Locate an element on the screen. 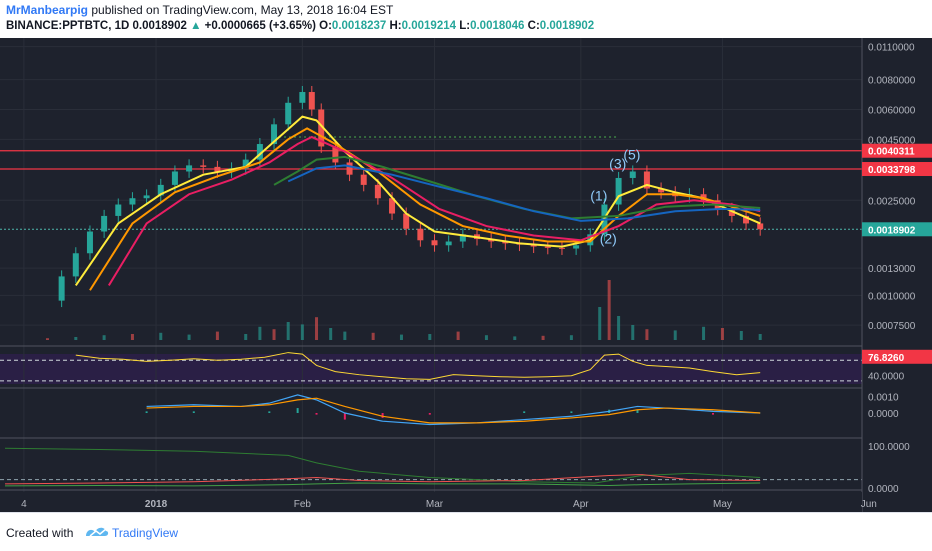 Image resolution: width=932 pixels, height=551 pixels. x-tick-label: May is located at coordinates (722, 504).